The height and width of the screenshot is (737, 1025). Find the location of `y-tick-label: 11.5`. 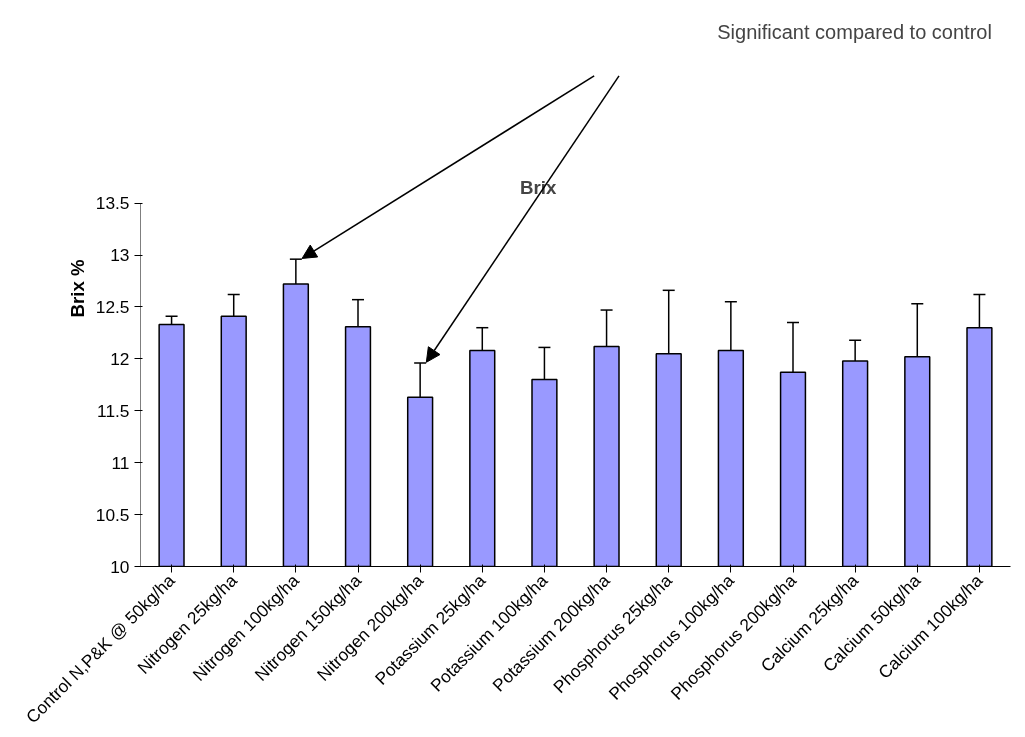

y-tick-label: 11.5 is located at coordinates (113, 410).